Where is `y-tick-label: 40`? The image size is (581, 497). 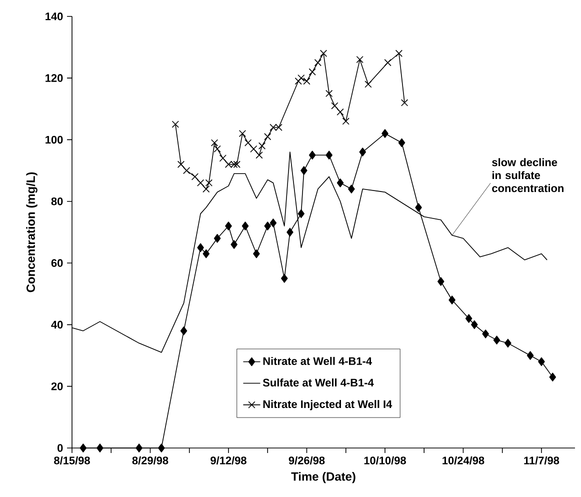
y-tick-label: 40 is located at coordinates (57, 324).